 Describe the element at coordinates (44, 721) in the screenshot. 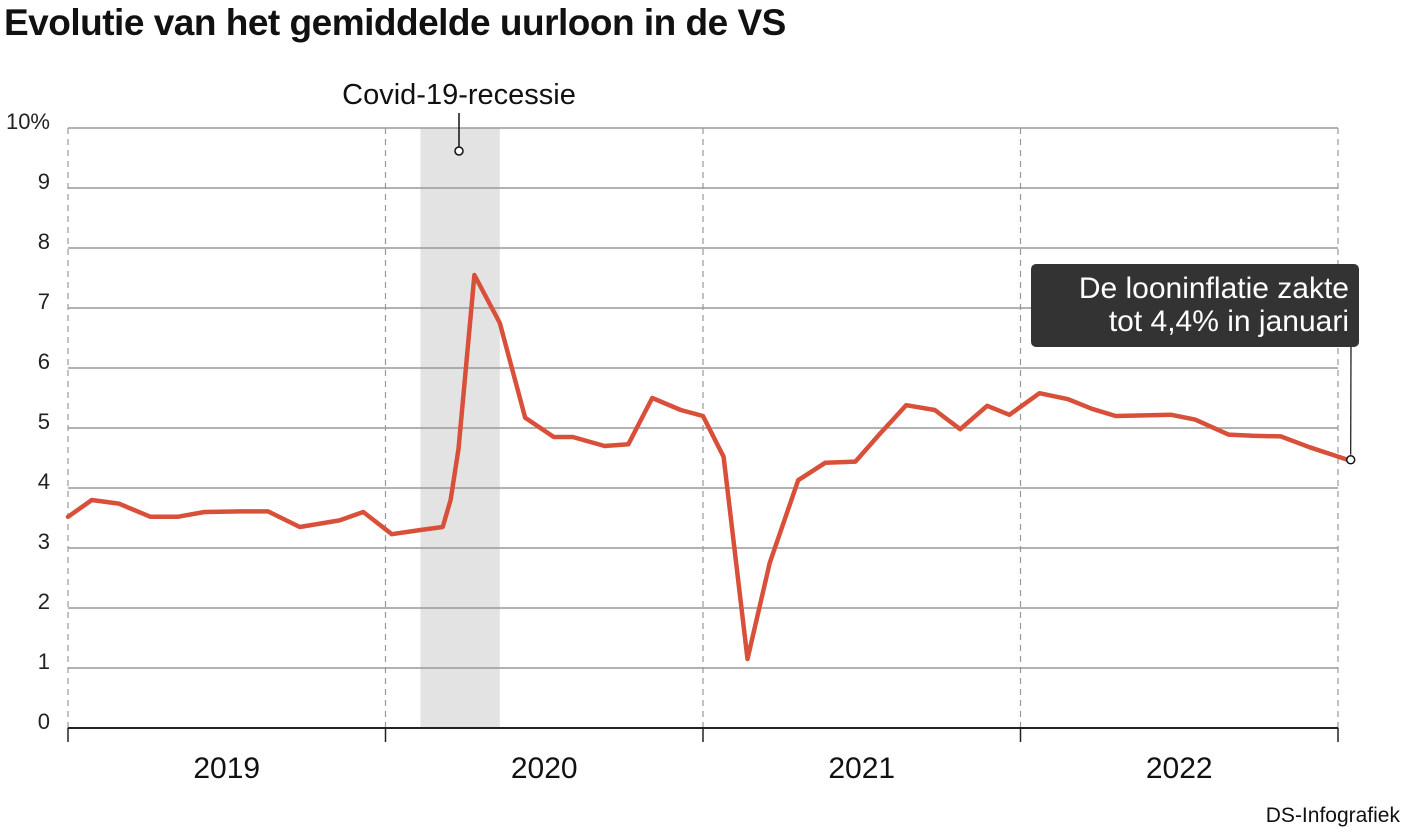

I see `y-tick-label: 0` at that location.